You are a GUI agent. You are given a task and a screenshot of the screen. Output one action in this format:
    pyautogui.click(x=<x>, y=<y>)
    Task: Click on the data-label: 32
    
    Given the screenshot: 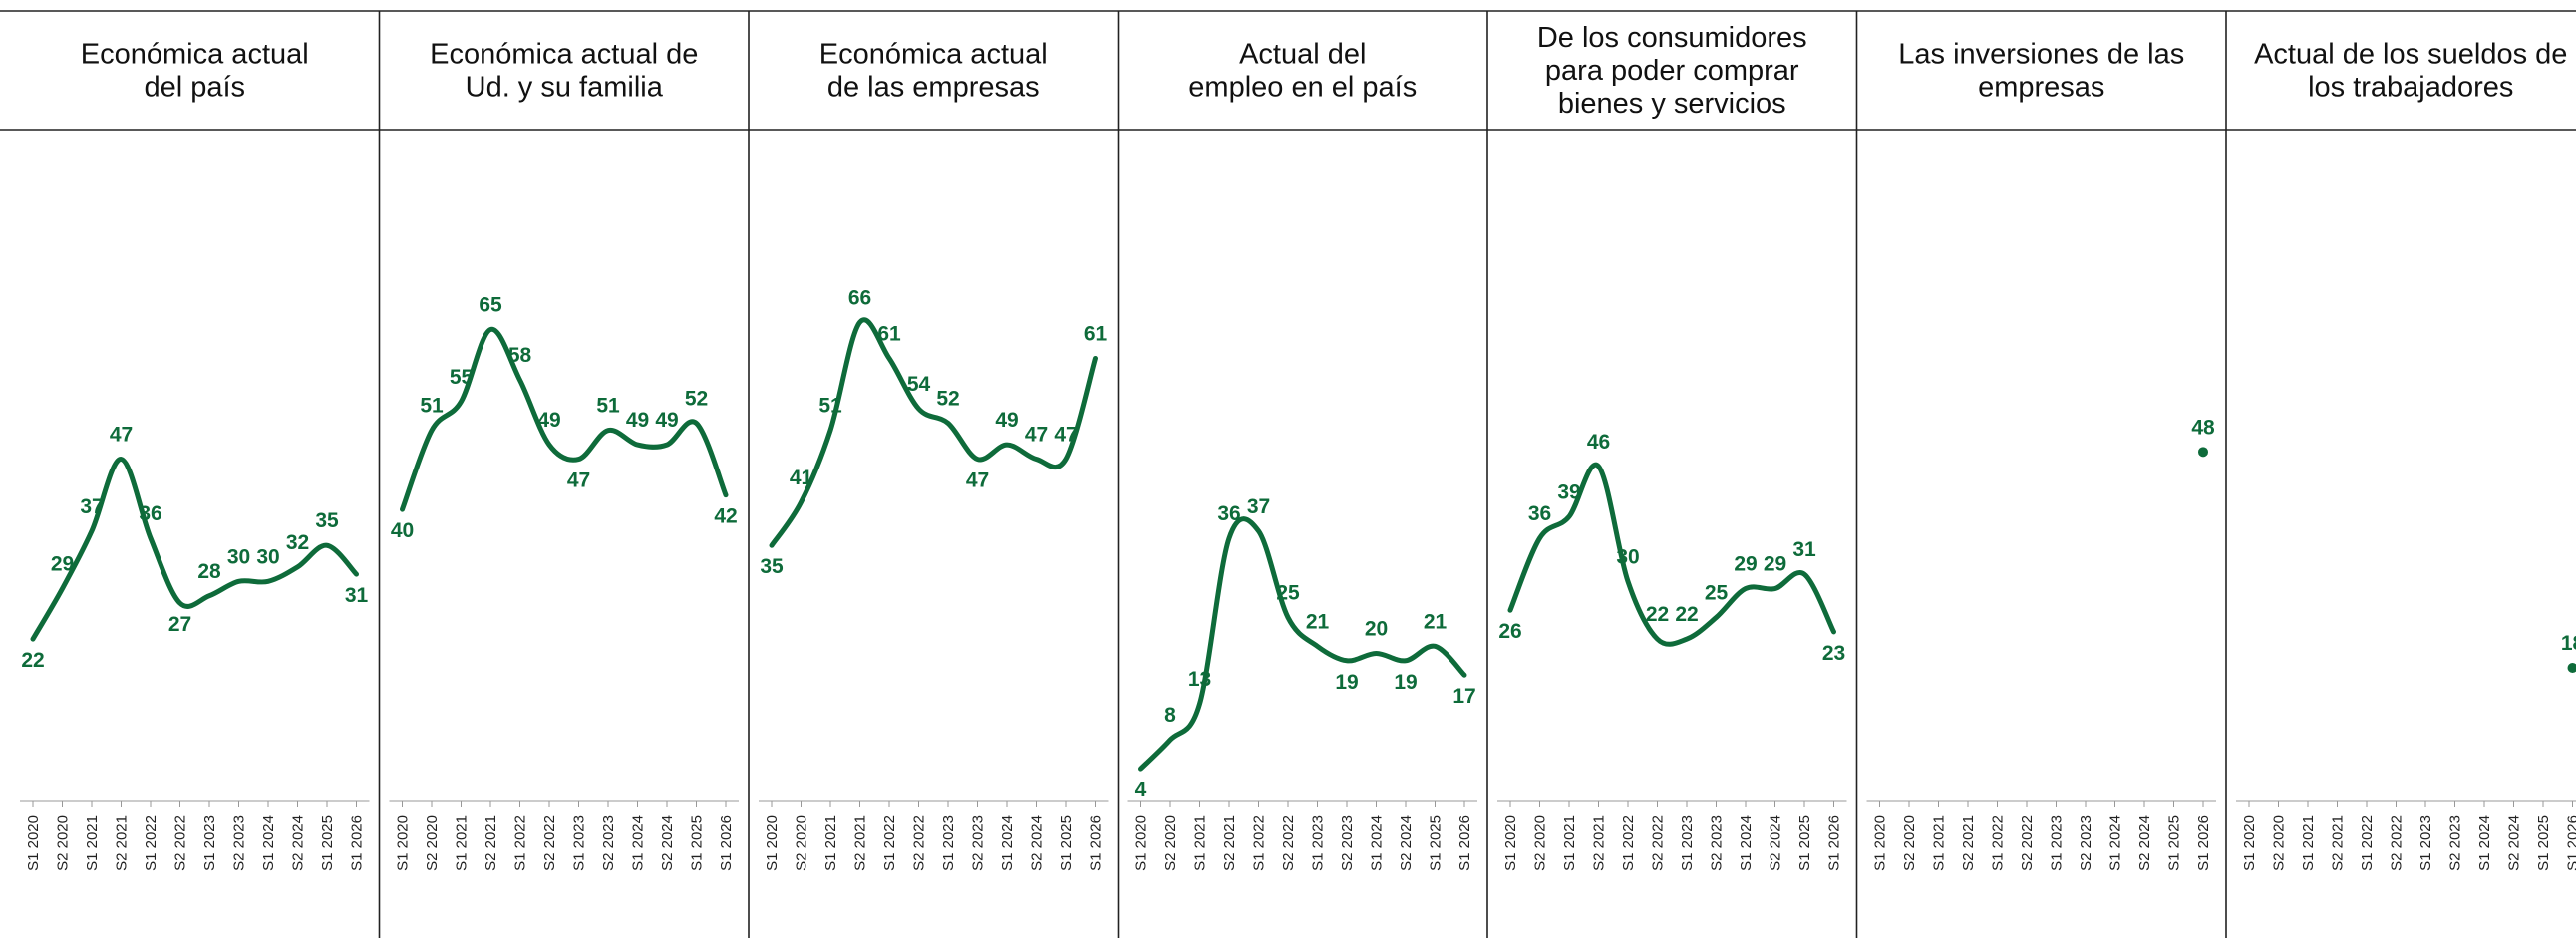 What is the action you would take?
    pyautogui.click(x=297, y=542)
    